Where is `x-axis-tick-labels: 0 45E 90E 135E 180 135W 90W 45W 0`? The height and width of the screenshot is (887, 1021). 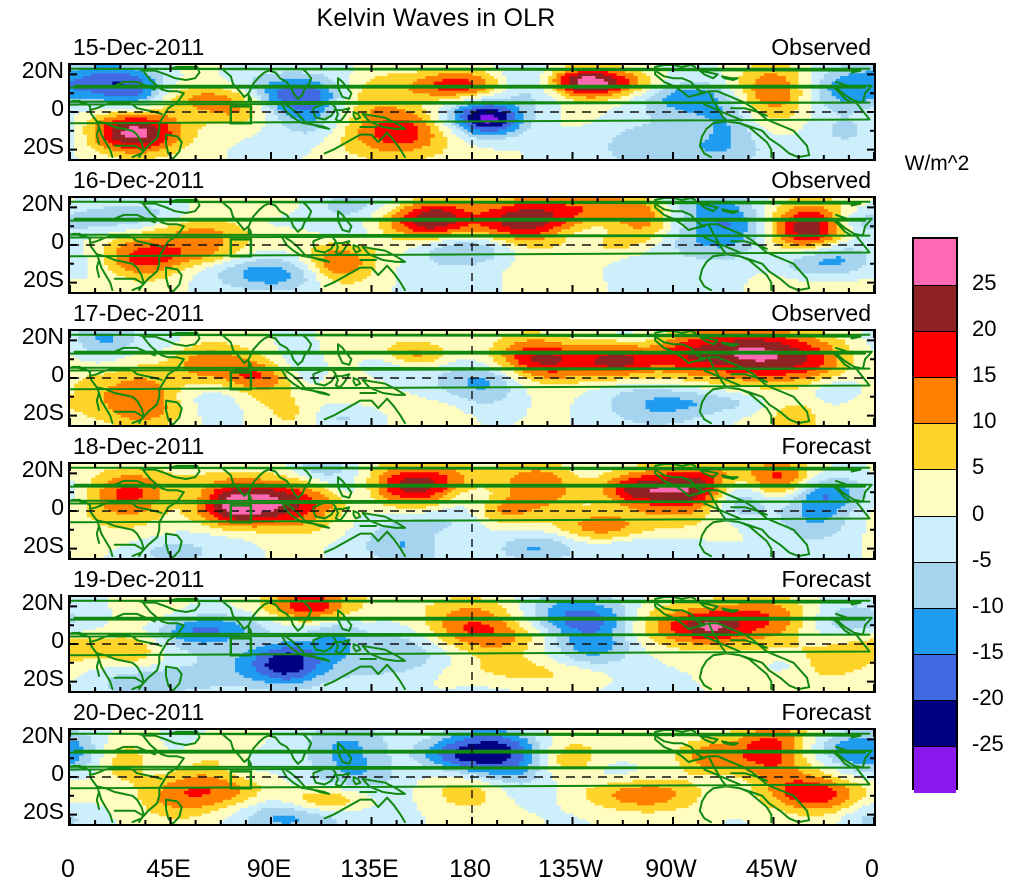
x-axis-tick-labels: 0 45E 90E 135E 180 135W 90W 45W 0 is located at coordinates (510, 870).